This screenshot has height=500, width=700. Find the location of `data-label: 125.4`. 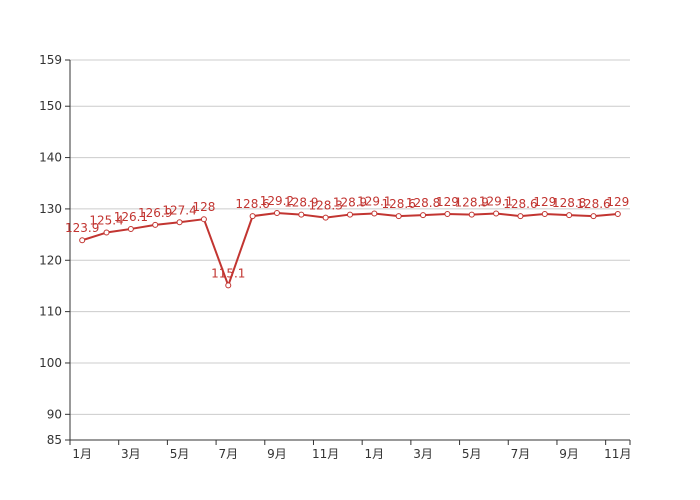

data-label: 125.4 is located at coordinates (106, 221).